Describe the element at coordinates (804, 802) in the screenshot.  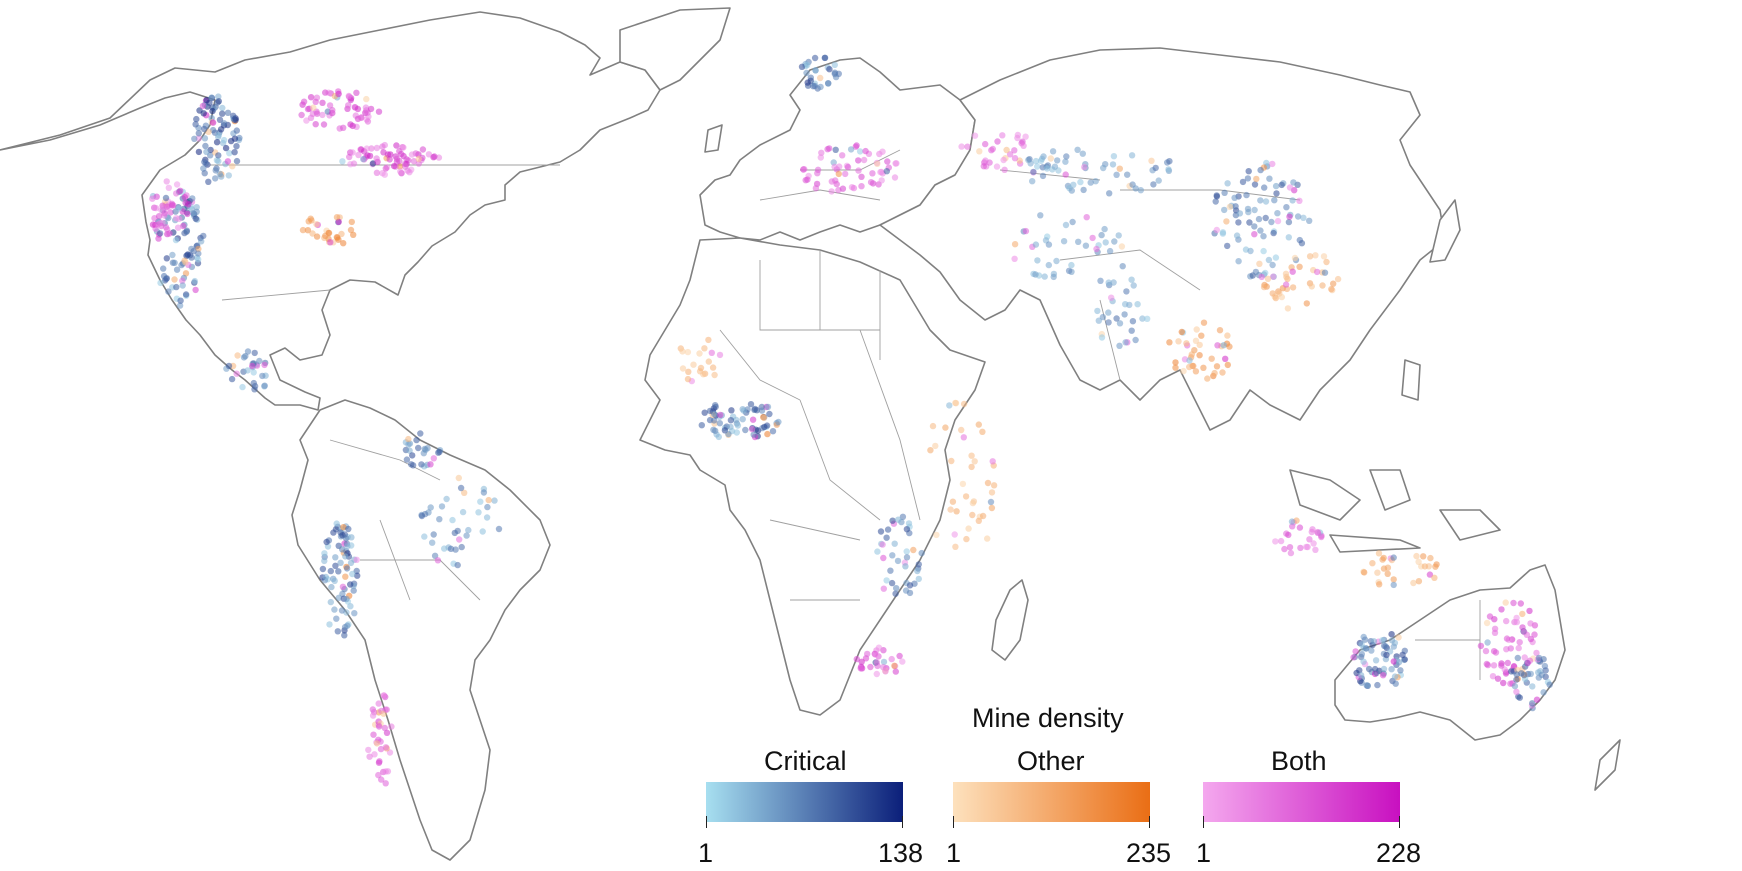
I see `critical-colorbar` at that location.